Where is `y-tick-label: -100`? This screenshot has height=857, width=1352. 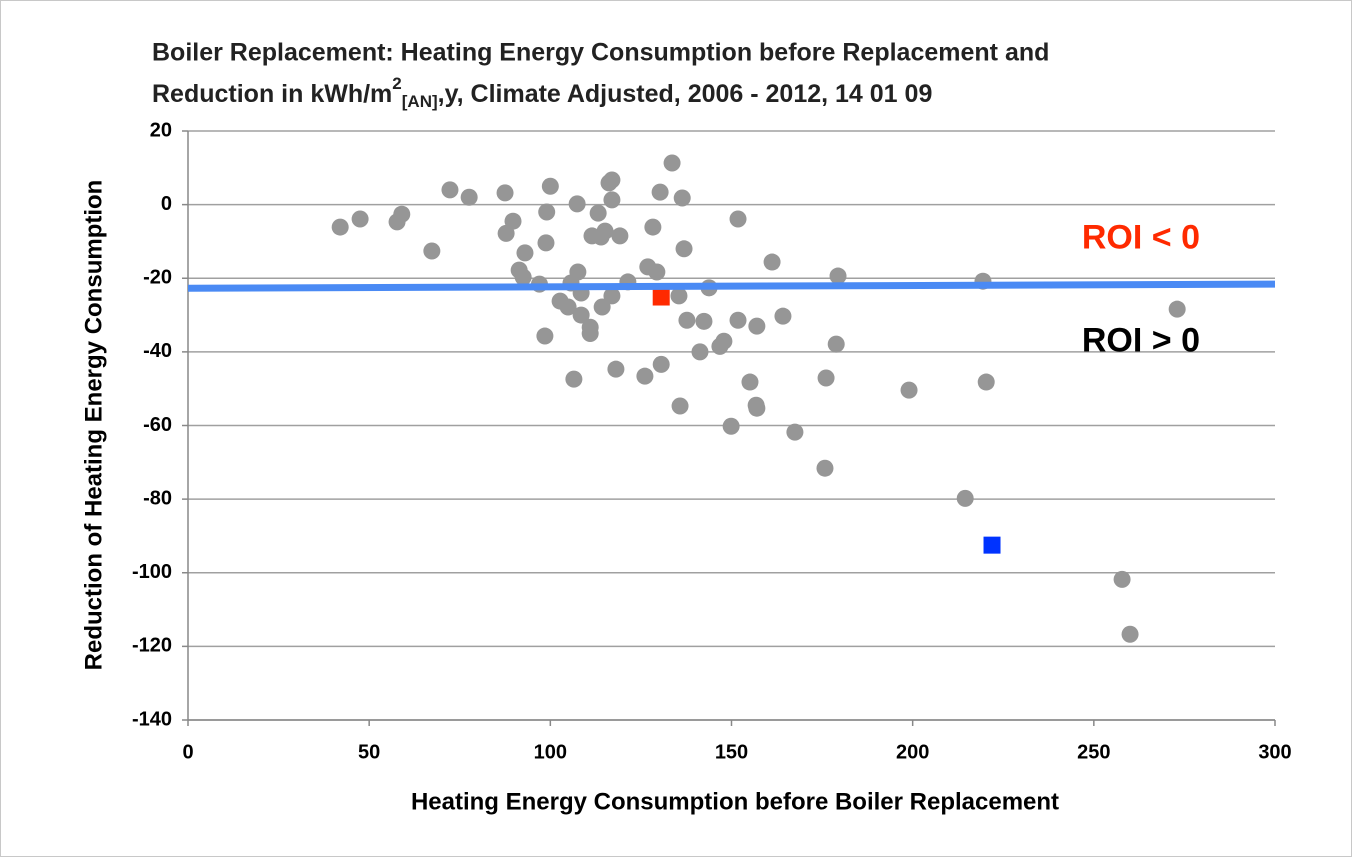 y-tick-label: -100 is located at coordinates (152, 572).